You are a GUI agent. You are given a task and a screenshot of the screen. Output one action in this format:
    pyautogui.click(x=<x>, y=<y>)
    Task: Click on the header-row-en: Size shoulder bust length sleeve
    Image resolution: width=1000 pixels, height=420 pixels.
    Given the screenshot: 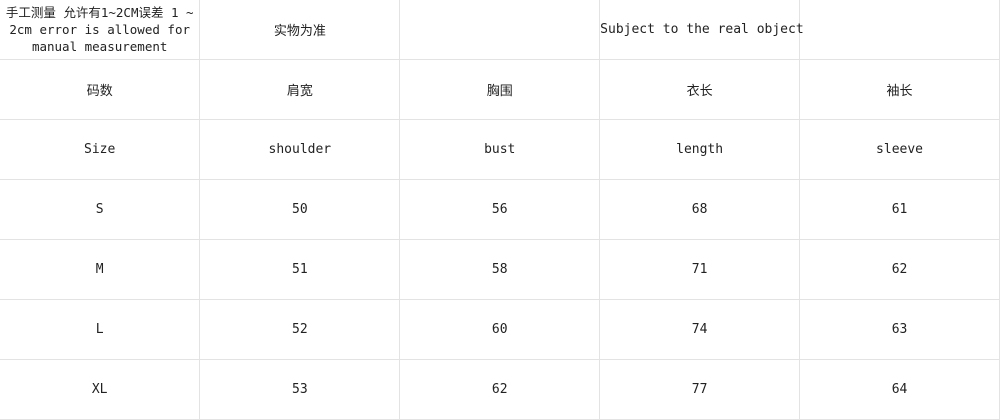 What is the action you would take?
    pyautogui.click(x=500, y=149)
    